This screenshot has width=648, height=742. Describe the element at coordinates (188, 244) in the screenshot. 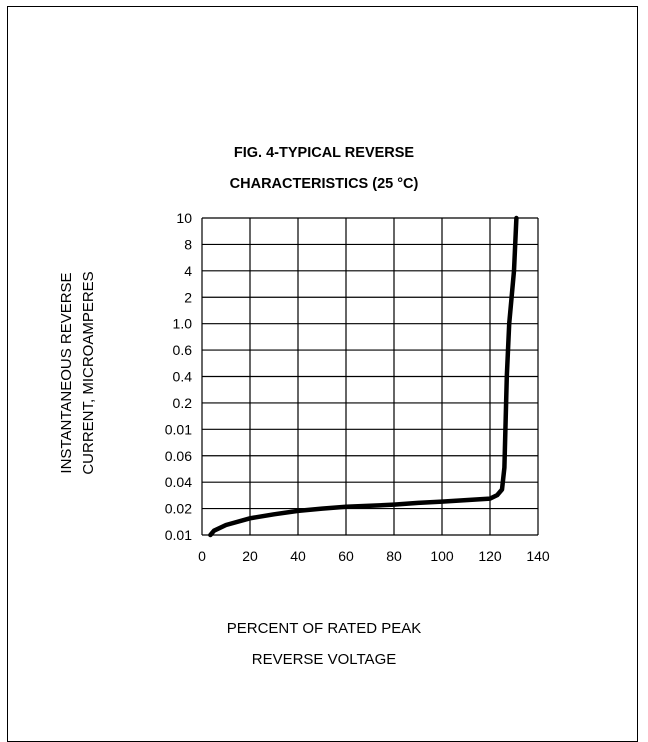

I see `y-tick-label: 8` at that location.